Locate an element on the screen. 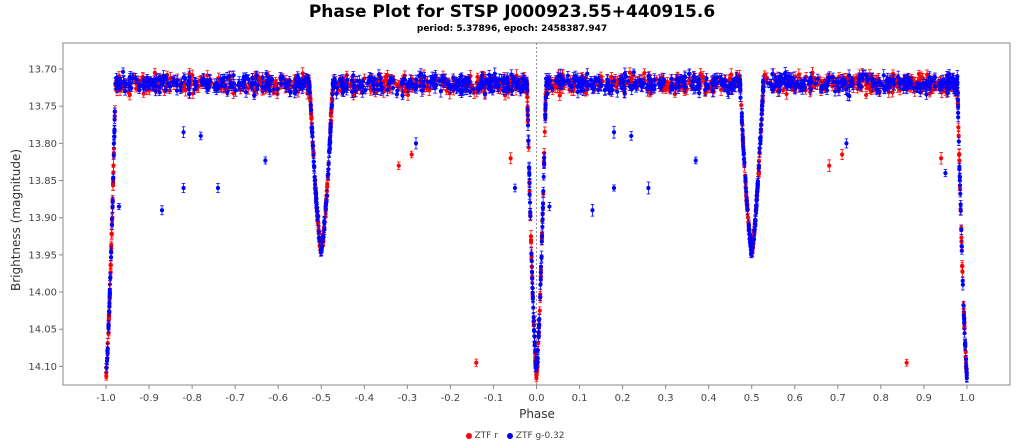 Image resolution: width=1024 pixels, height=448 pixels. chart-title: Phase Plot for STSP J000923.55+440915.6 is located at coordinates (512, 12).